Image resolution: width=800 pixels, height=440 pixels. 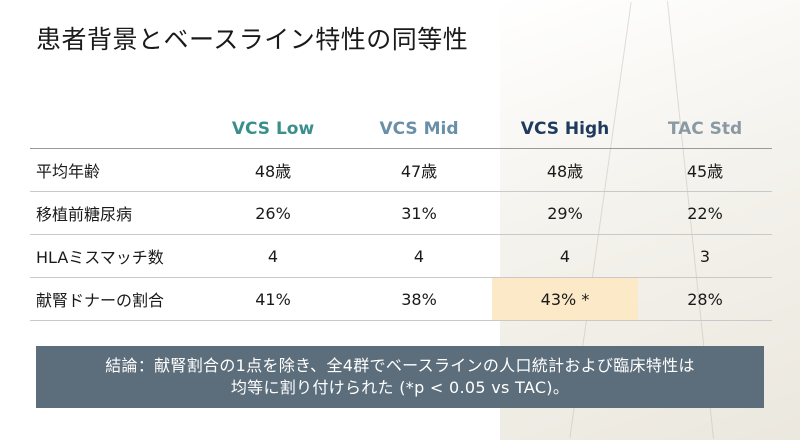 I want to click on slide-title: 患者背景とベースライン特性の同等性, so click(x=252, y=39).